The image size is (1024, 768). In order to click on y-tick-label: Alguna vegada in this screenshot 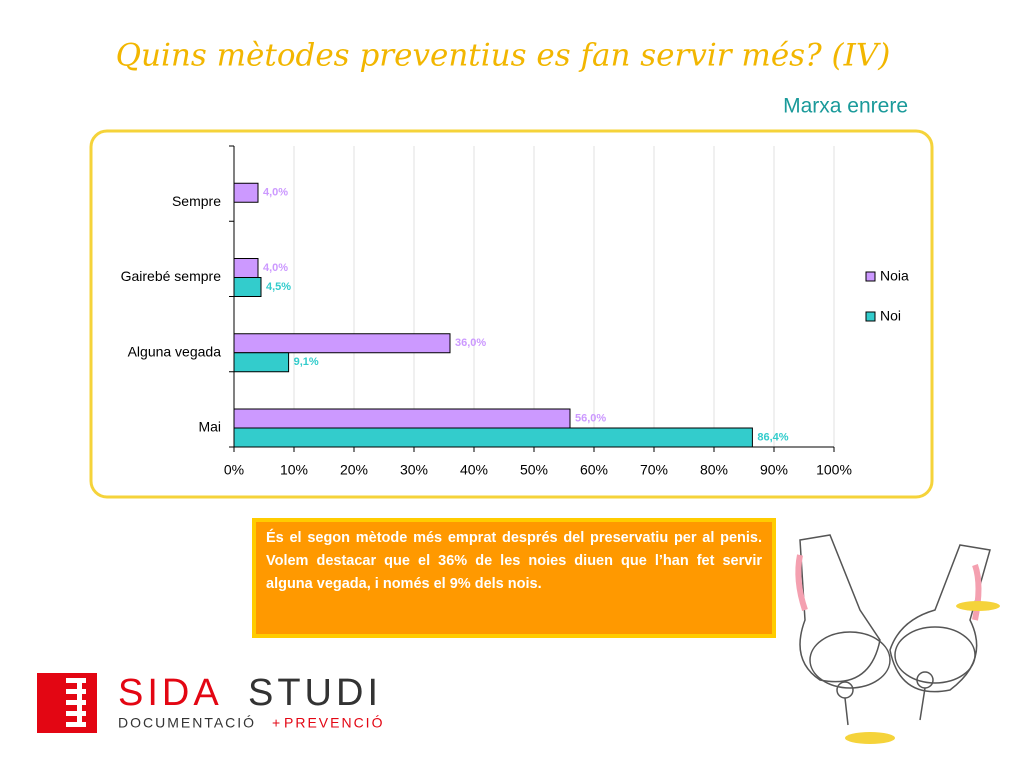, I will do `click(175, 351)`.